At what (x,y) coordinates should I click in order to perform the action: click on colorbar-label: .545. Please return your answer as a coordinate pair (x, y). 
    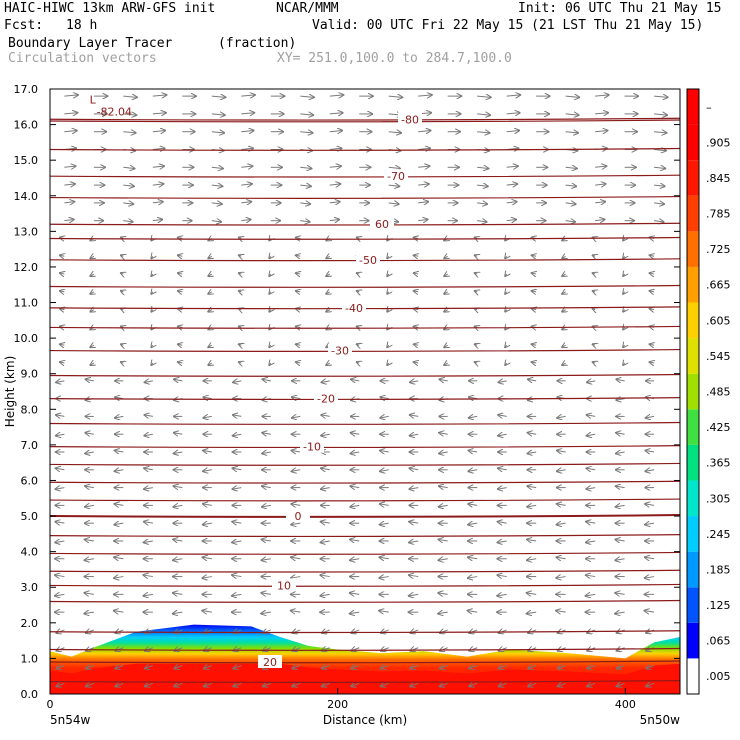
    Looking at the image, I should click on (718, 356).